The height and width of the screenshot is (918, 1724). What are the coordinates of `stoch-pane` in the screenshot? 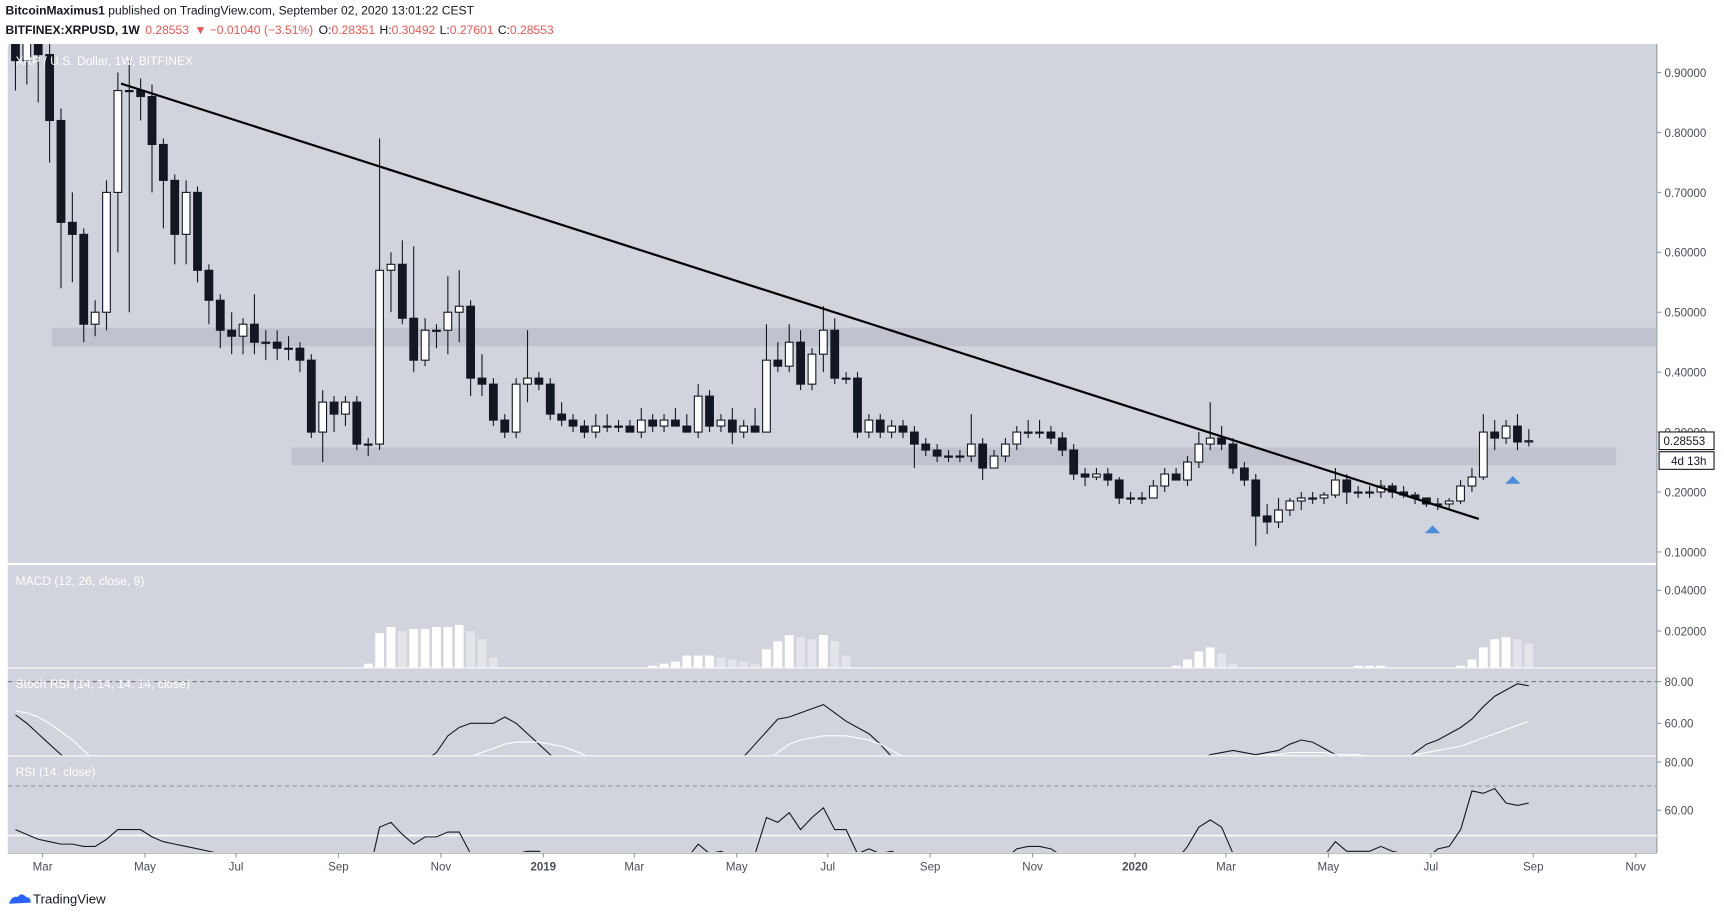 It's located at (832, 712).